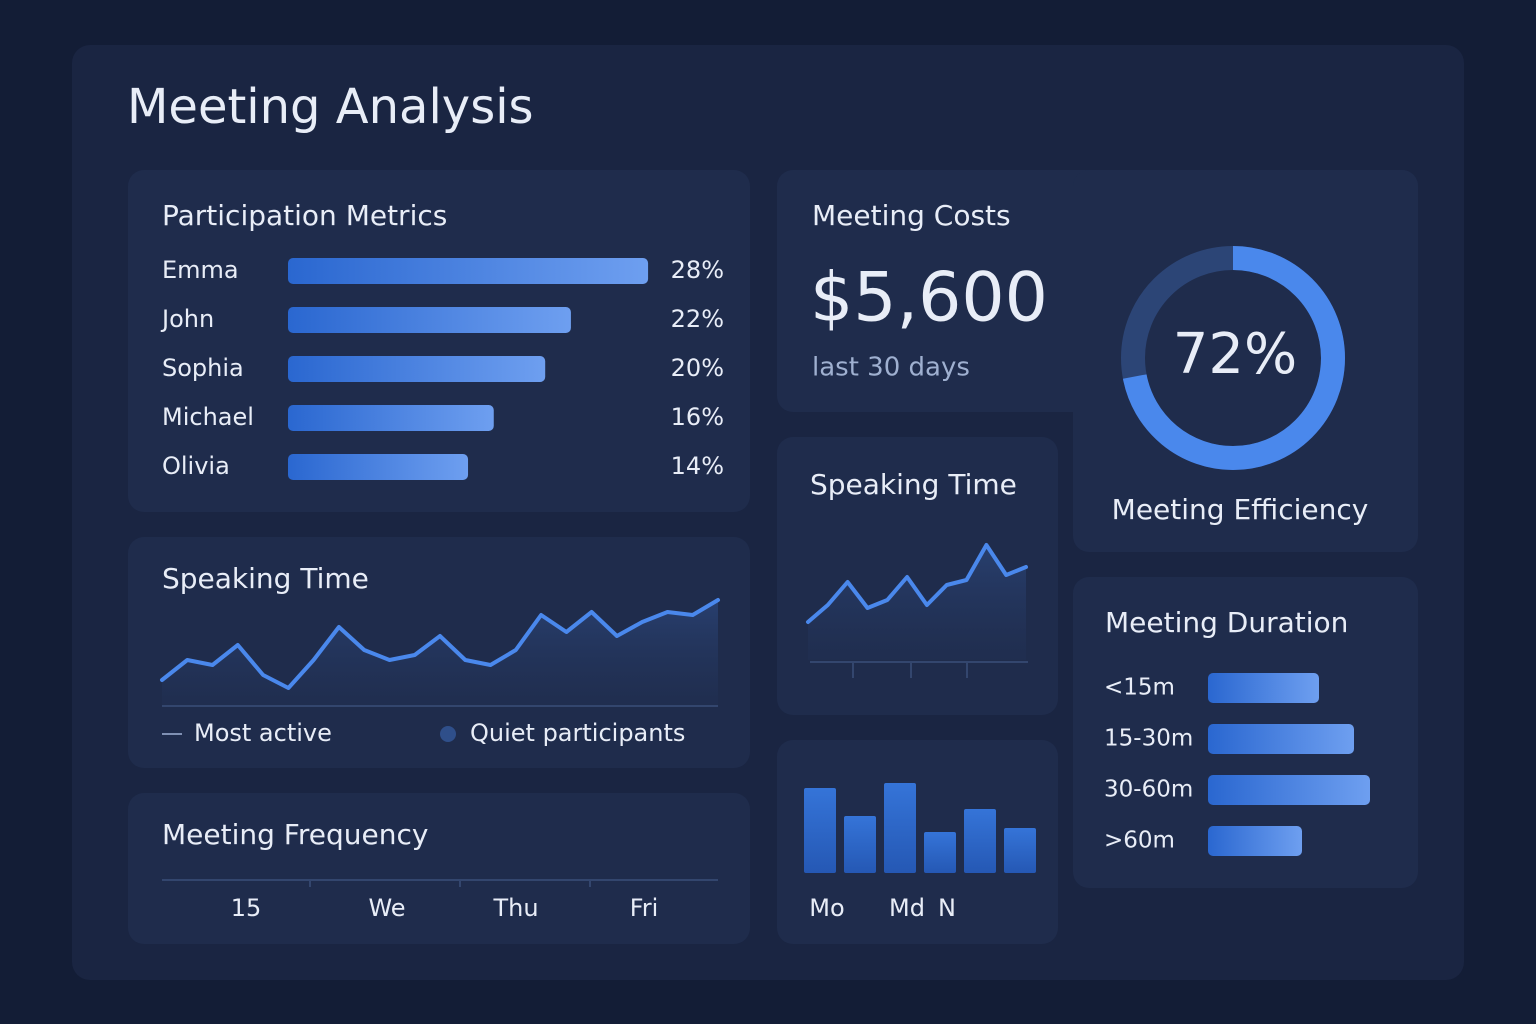  Describe the element at coordinates (515, 908) in the screenshot. I see `x-tick-label: Thu` at that location.